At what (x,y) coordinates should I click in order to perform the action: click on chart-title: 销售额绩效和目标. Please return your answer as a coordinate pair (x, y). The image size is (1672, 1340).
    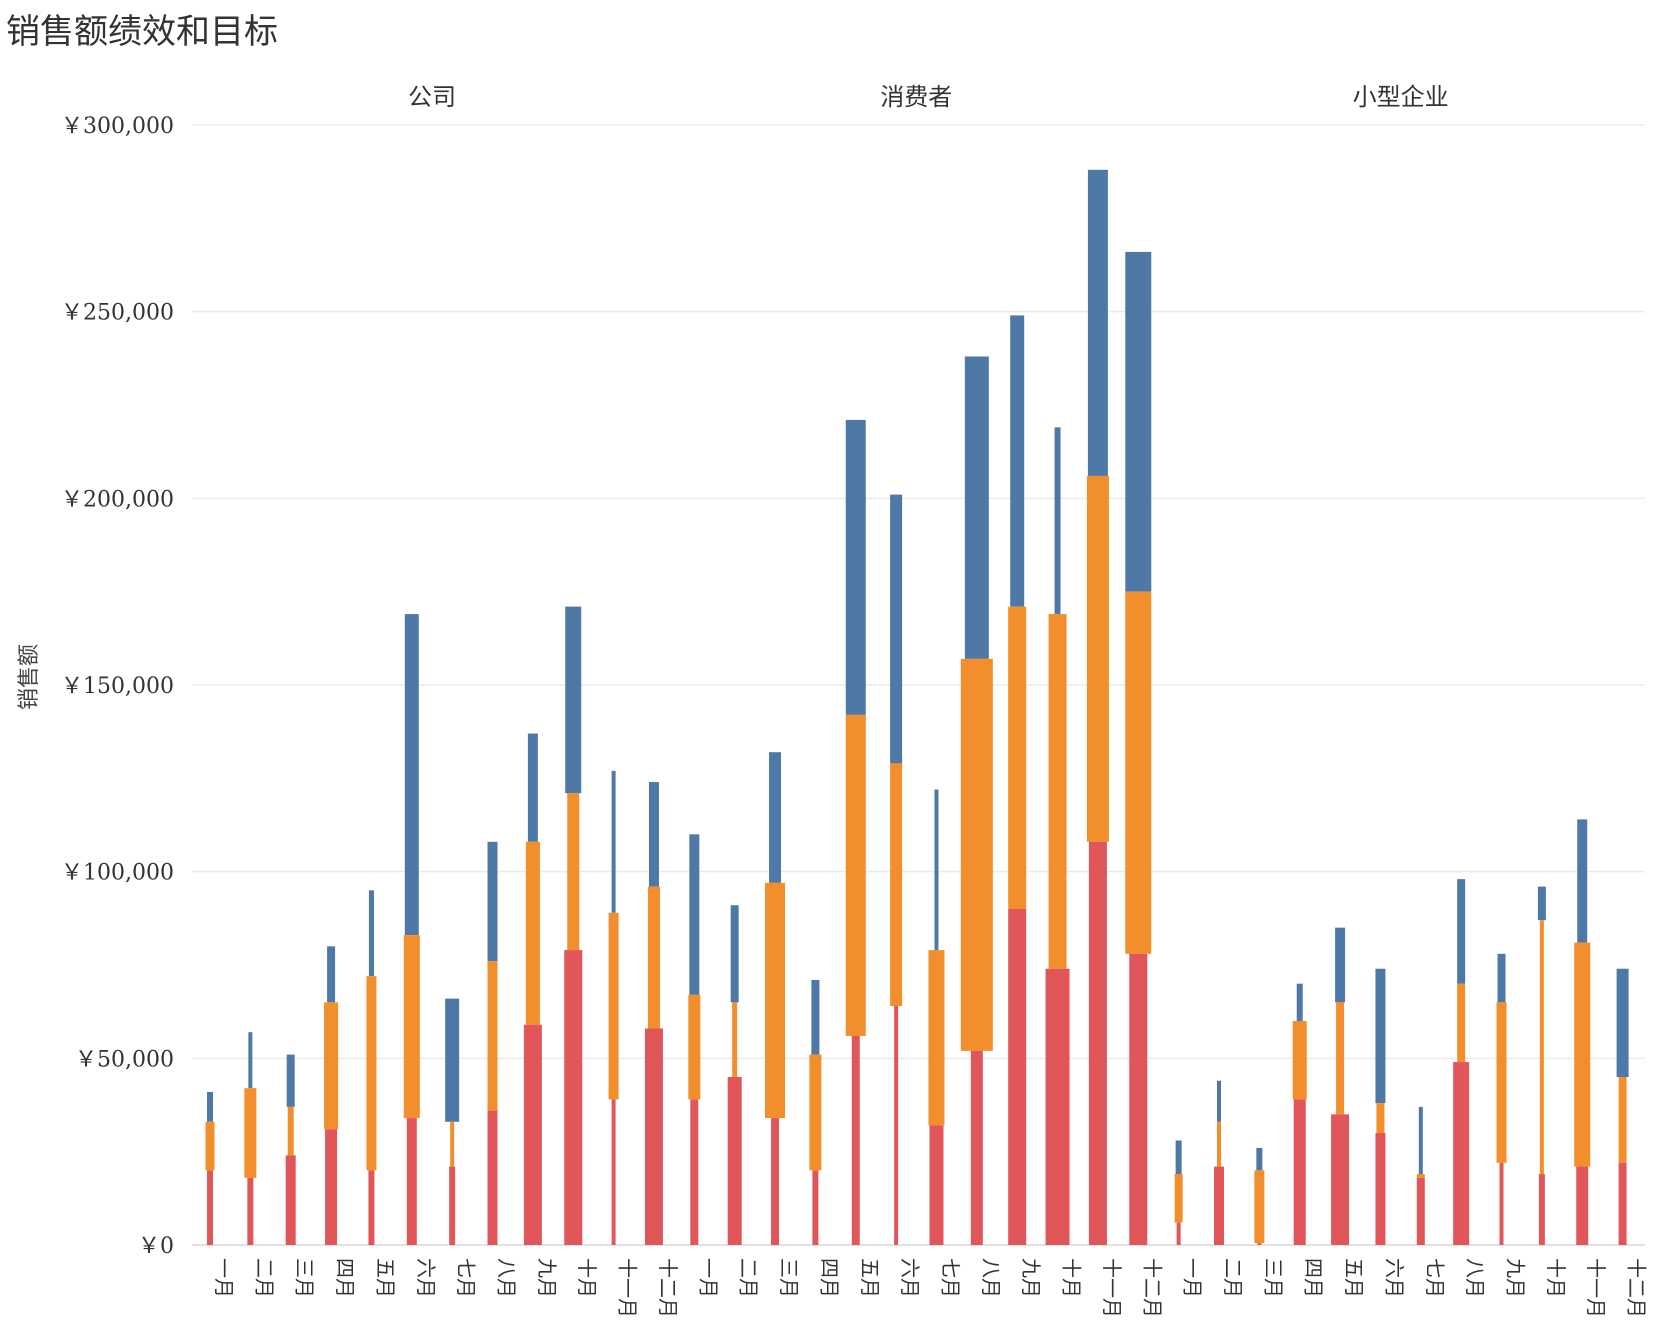
    Looking at the image, I should click on (142, 32).